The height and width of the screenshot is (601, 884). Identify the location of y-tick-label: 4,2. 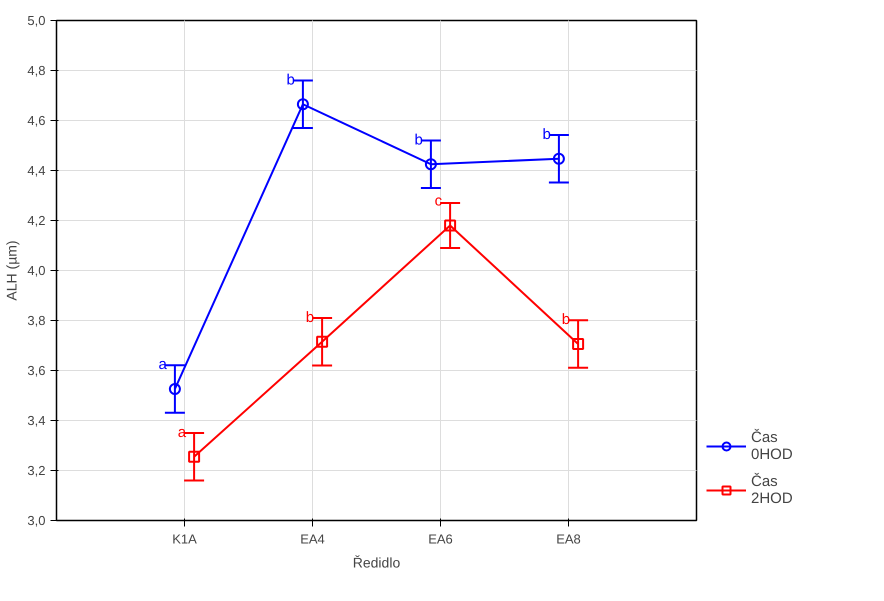
(36, 220).